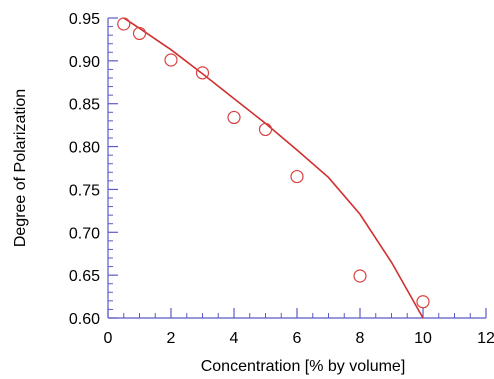 The width and height of the screenshot is (494, 379). What do you see at coordinates (84, 19) in the screenshot?
I see `y-tick-label: 0.95` at bounding box center [84, 19].